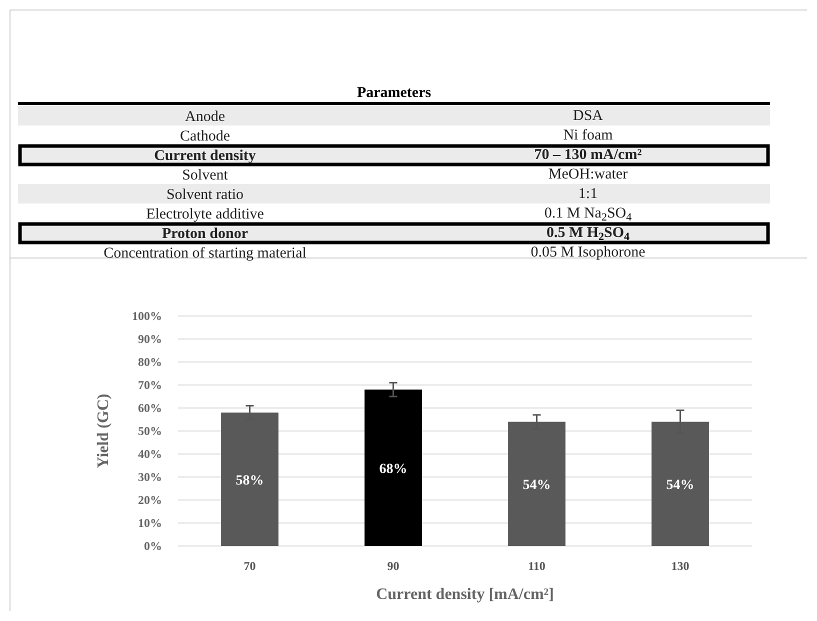 This screenshot has width=817, height=621. Describe the element at coordinates (588, 234) in the screenshot. I see `text: 0.5 M H$_{2}$SO$_{4}$` at that location.